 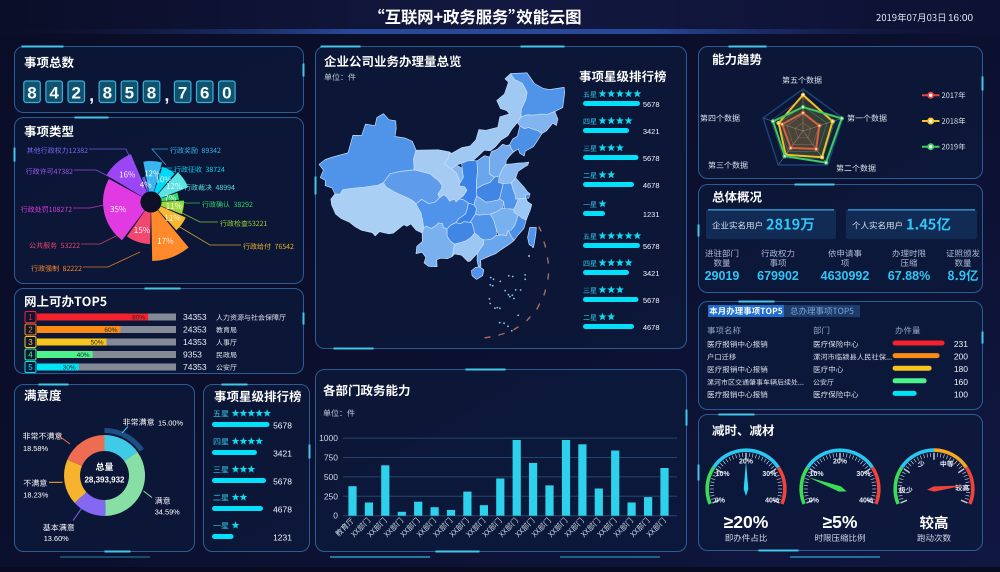 I want to click on svg-text: 160, so click(x=961, y=382).